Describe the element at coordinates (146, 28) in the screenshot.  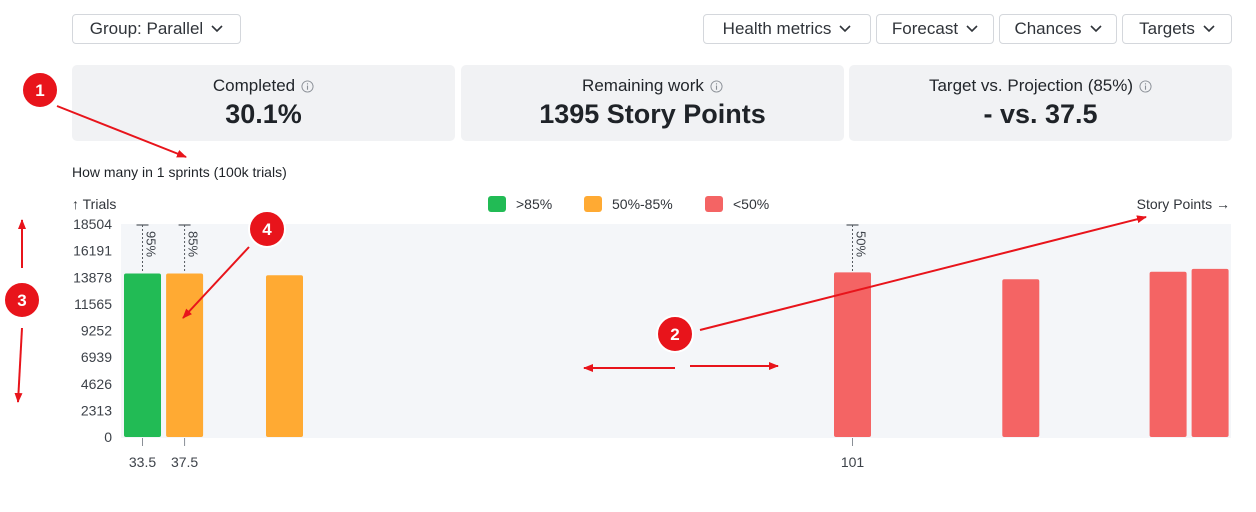
I see `group-dropdown-label: Group: Parallel` at that location.